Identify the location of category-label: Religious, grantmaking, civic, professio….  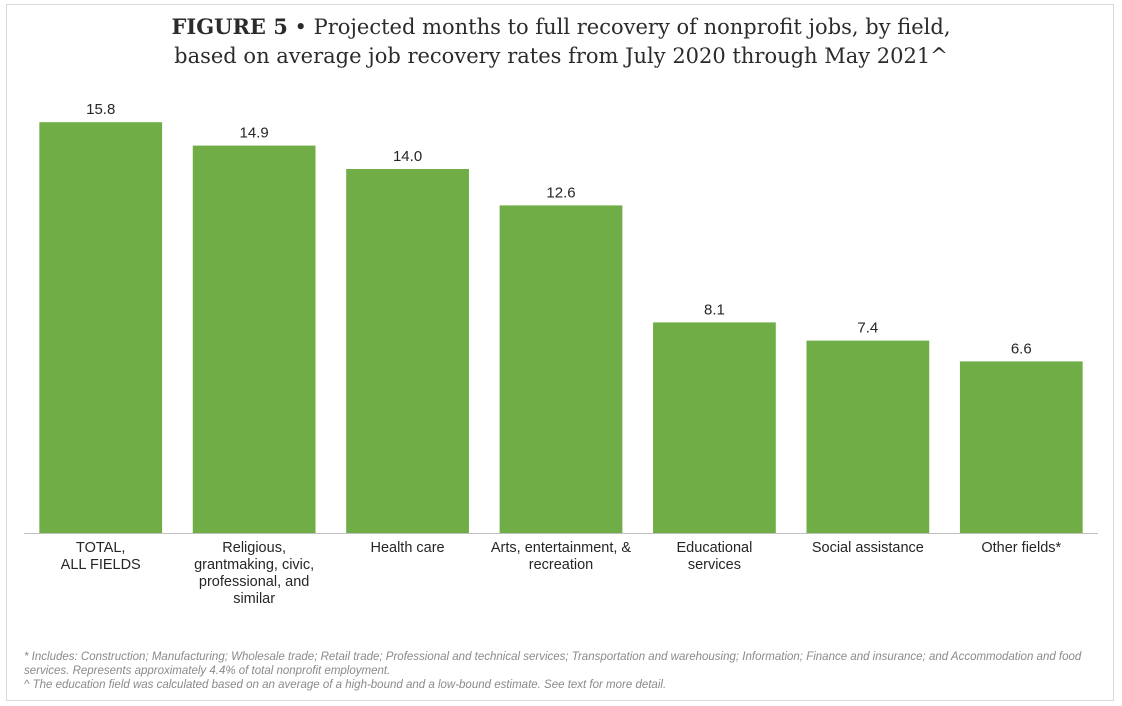
(254, 573).